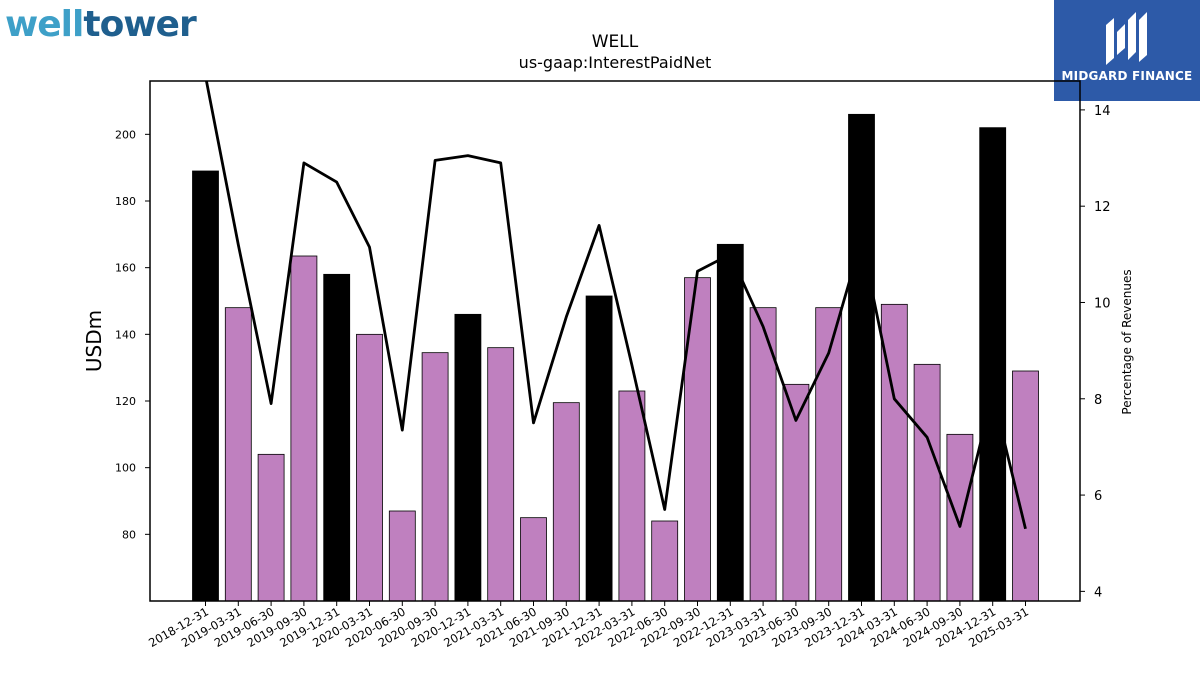 The height and width of the screenshot is (675, 1200). I want to click on y2-tick-label: 8, so click(1098, 400).